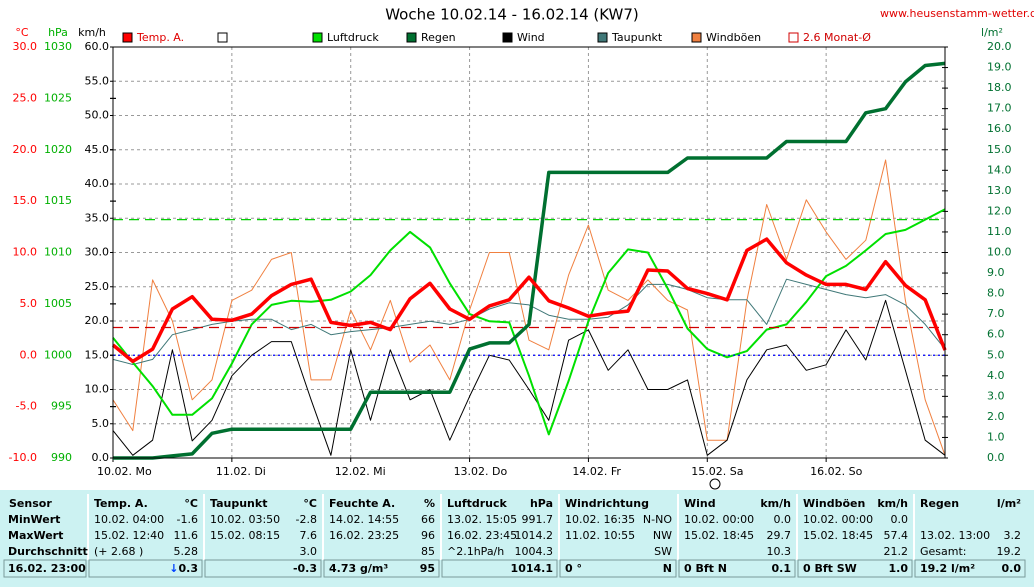  I want to click on legend-label: Regen, so click(438, 37).